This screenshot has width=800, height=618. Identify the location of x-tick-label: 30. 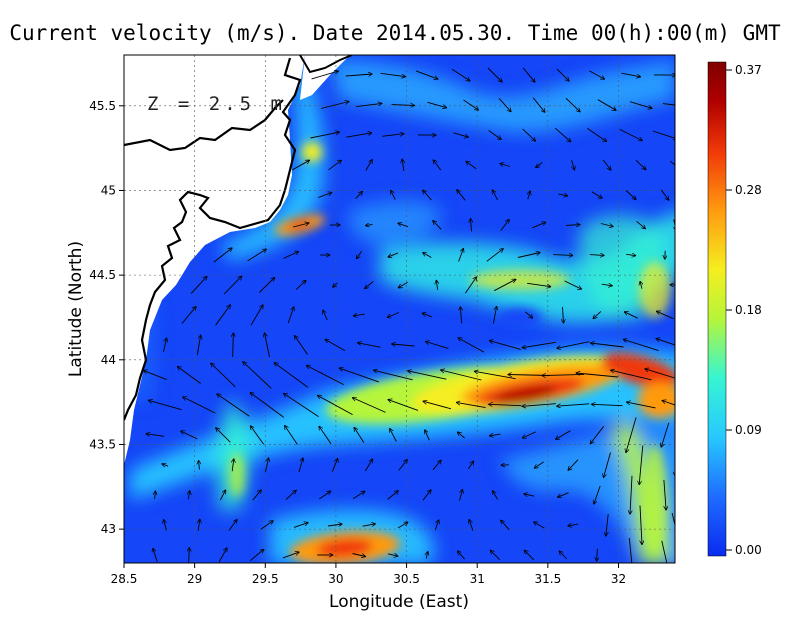
(335, 579).